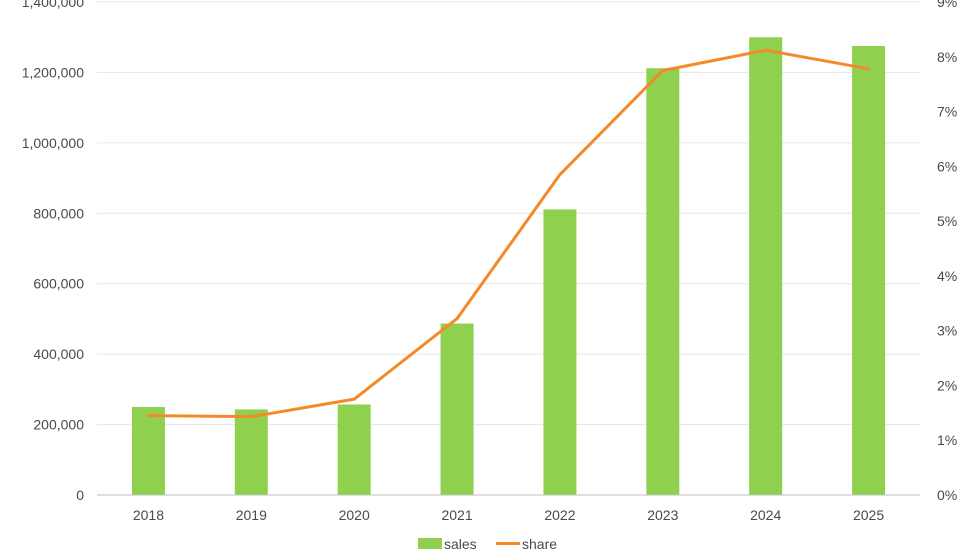 The width and height of the screenshot is (980, 552). I want to click on left-tick-label: 0, so click(80, 495).